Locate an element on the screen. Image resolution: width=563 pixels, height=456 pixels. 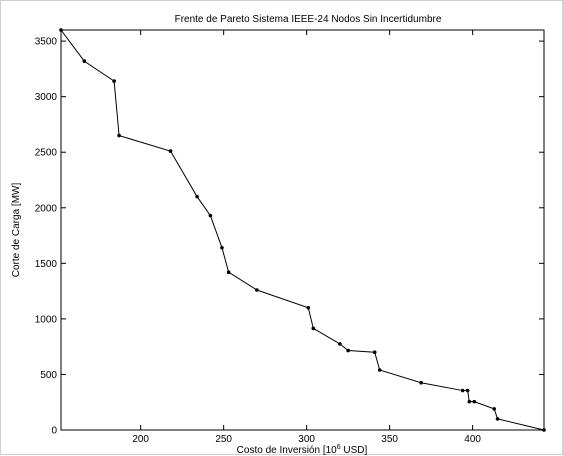
x-tick-label: 400 is located at coordinates (472, 439).